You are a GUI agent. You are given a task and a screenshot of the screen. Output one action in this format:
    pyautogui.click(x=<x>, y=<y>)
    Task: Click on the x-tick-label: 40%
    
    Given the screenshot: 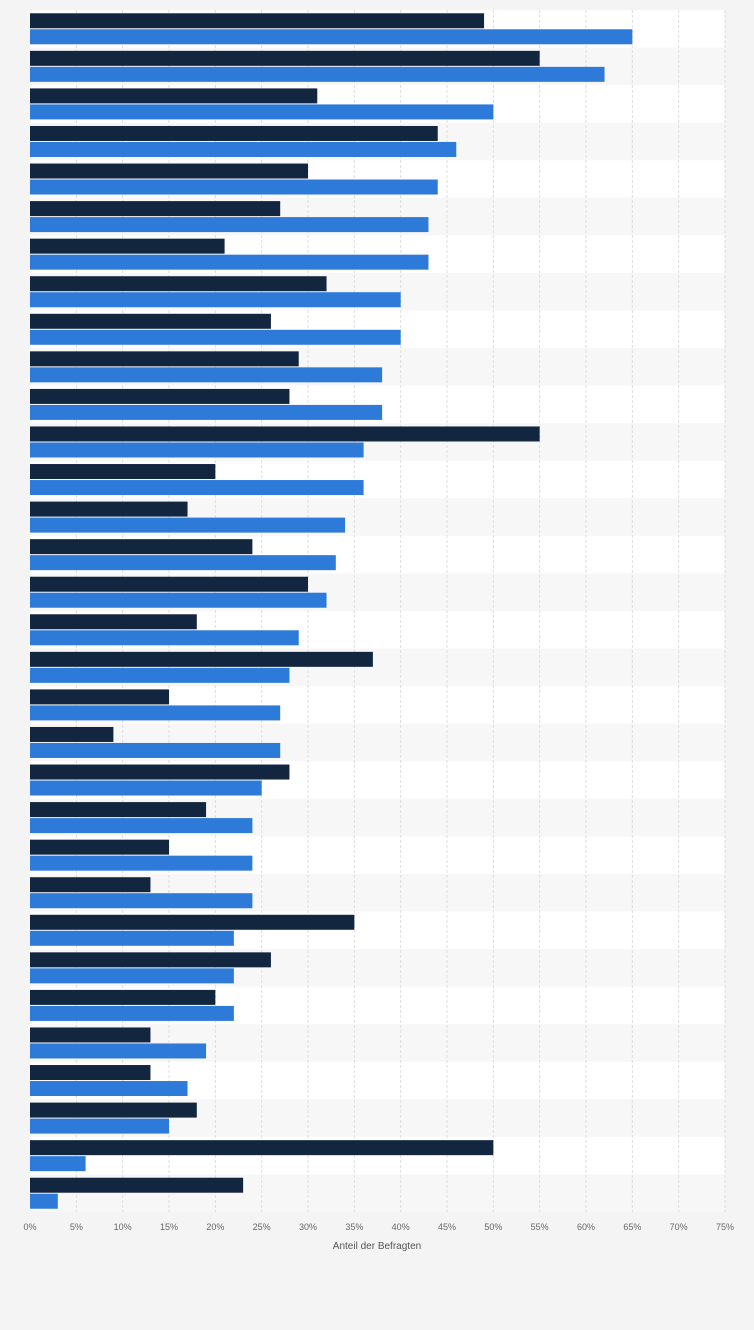 What is the action you would take?
    pyautogui.click(x=401, y=1227)
    